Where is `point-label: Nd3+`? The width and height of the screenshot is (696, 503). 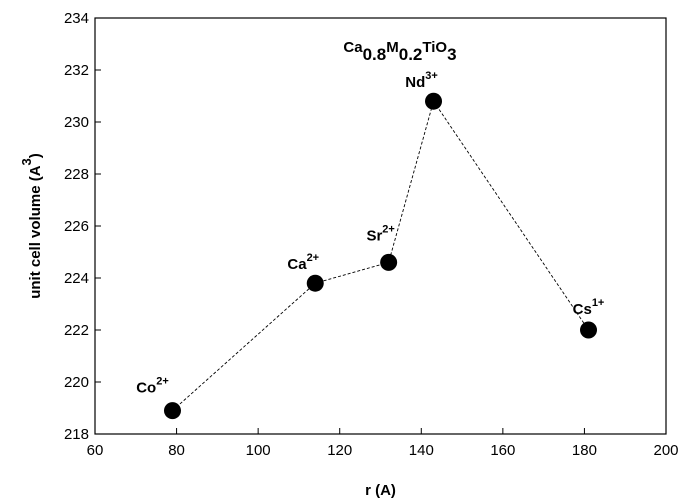
point-label: Nd3+ is located at coordinates (421, 80).